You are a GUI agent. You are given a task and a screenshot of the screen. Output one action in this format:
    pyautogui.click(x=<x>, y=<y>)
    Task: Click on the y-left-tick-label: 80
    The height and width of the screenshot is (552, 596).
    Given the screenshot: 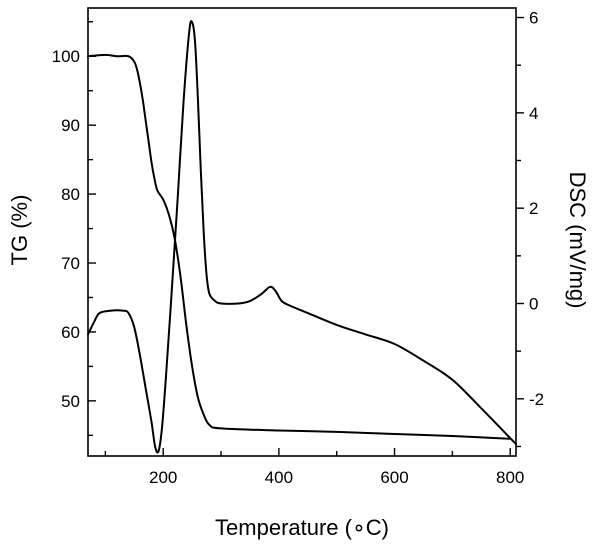 What is the action you would take?
    pyautogui.click(x=70, y=194)
    